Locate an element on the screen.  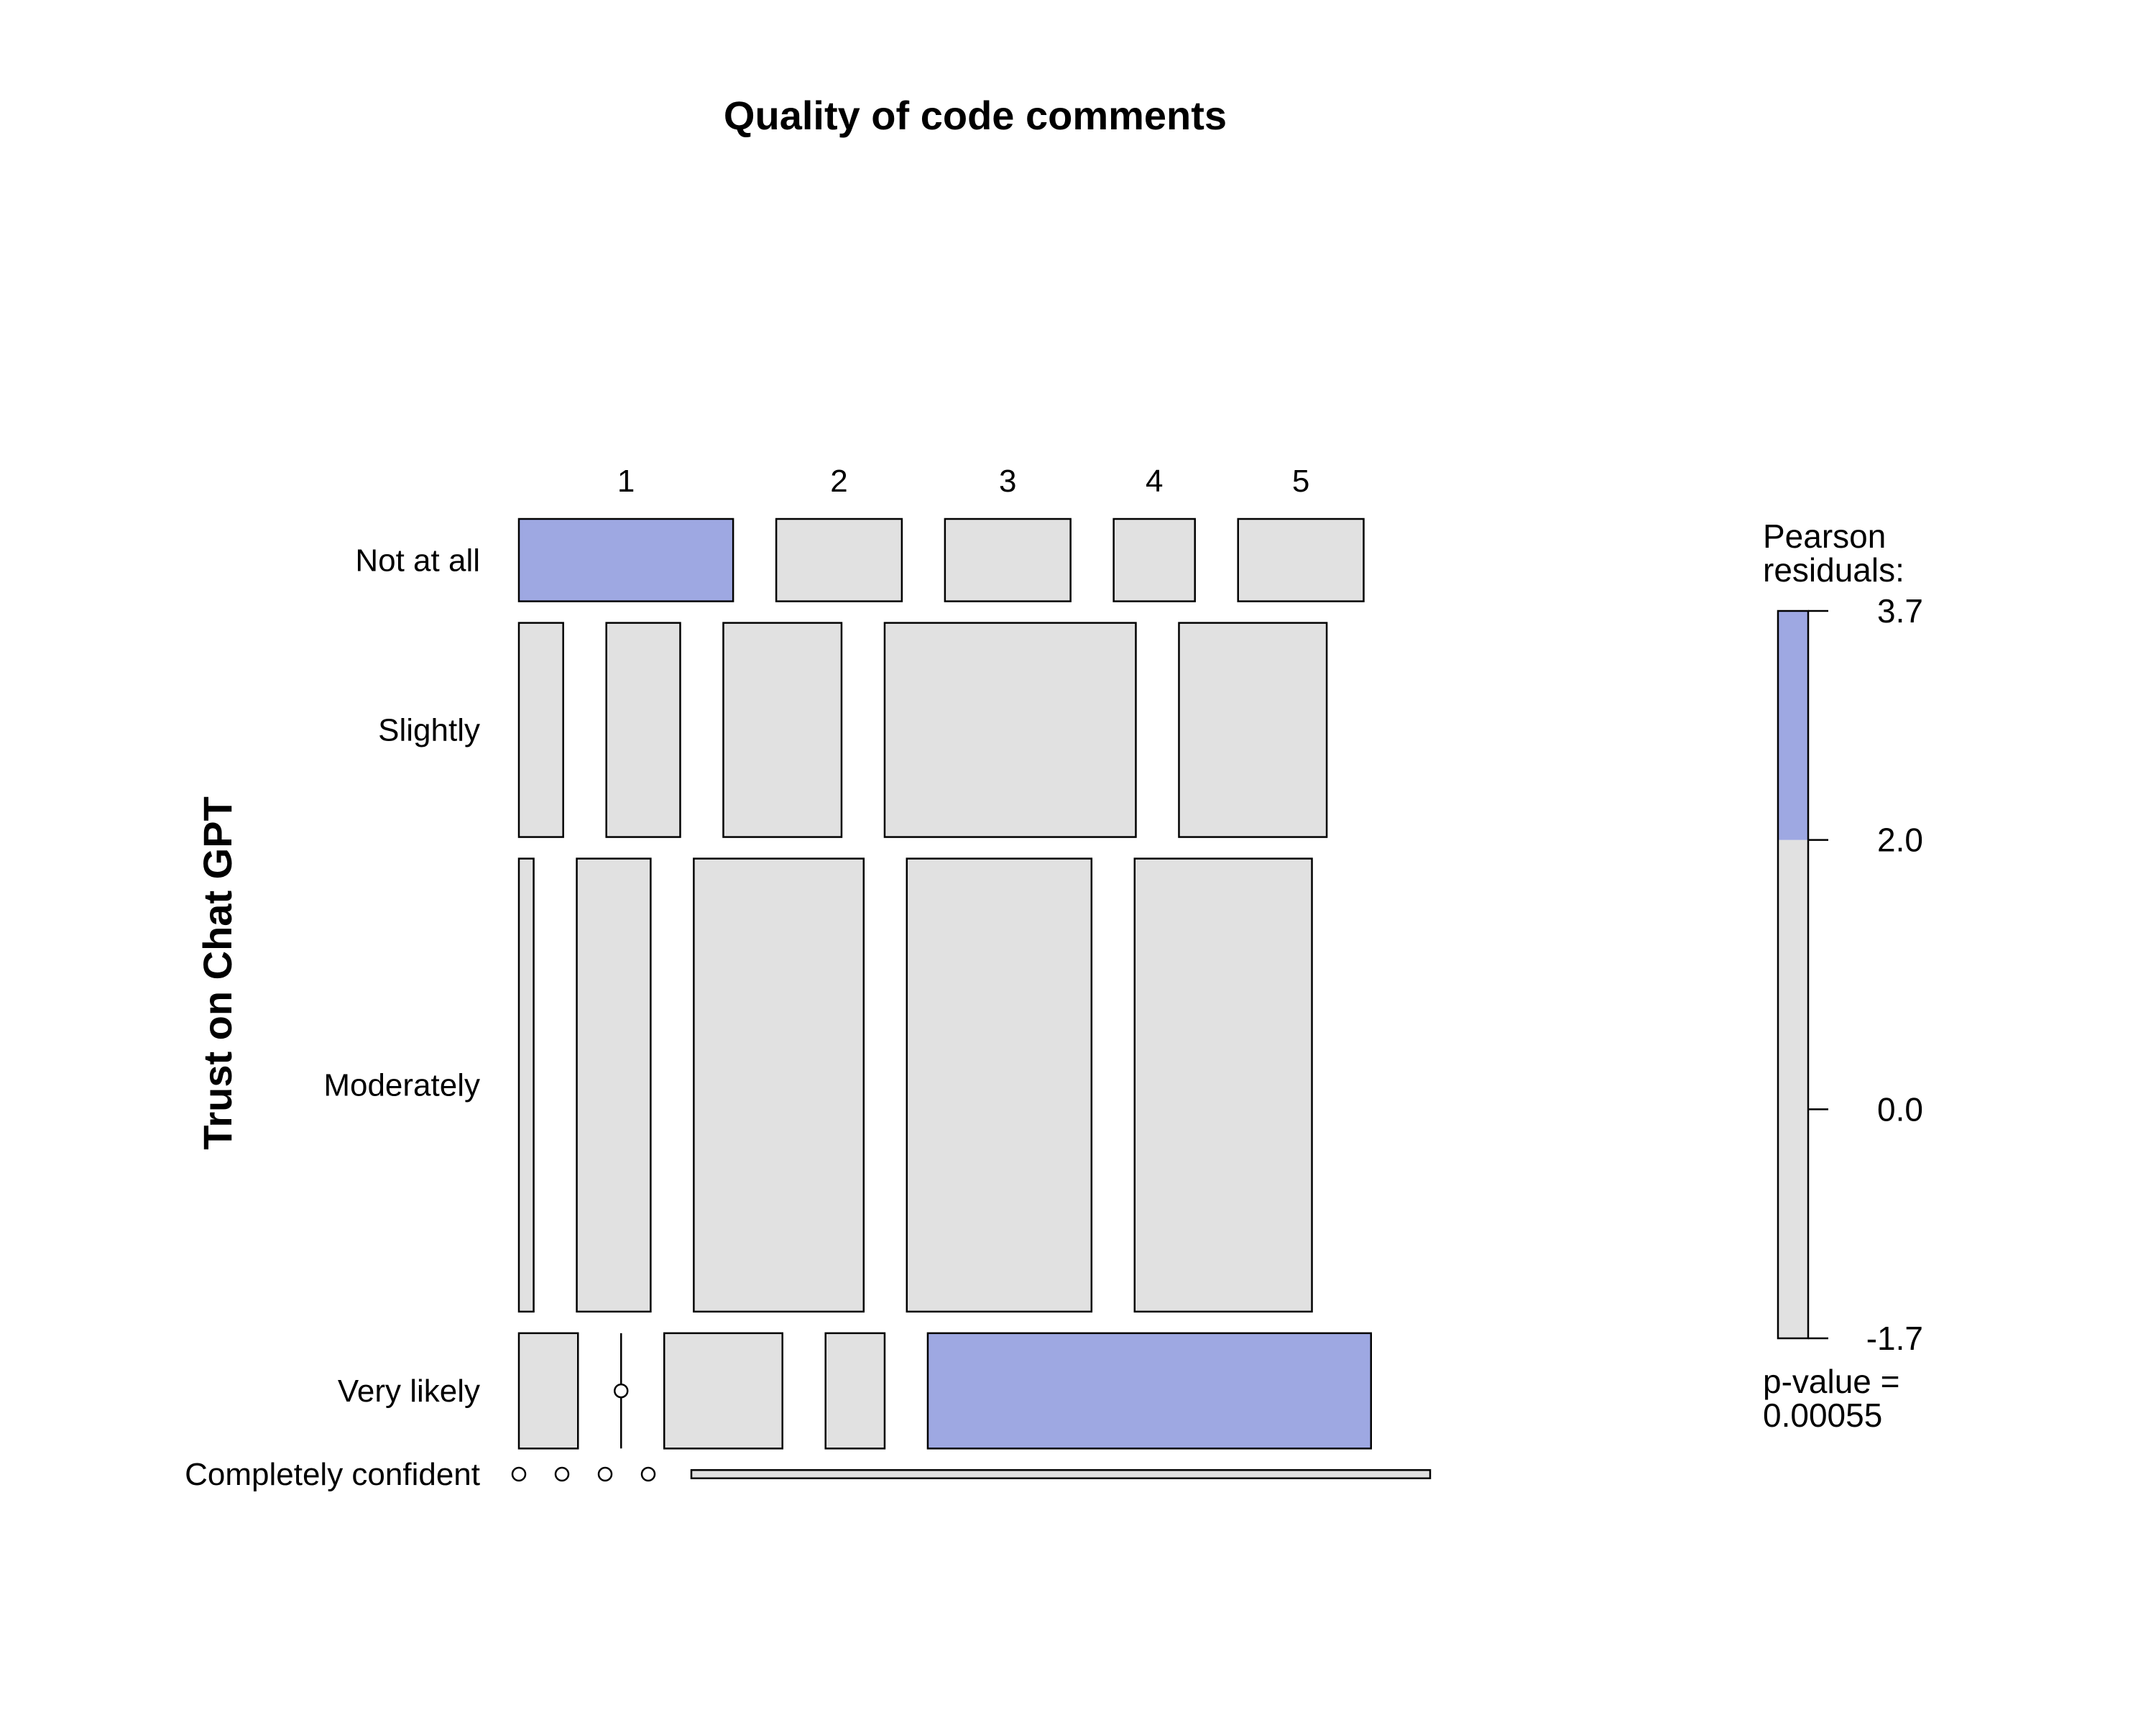
legend-band-mid is located at coordinates (1793, 1089).